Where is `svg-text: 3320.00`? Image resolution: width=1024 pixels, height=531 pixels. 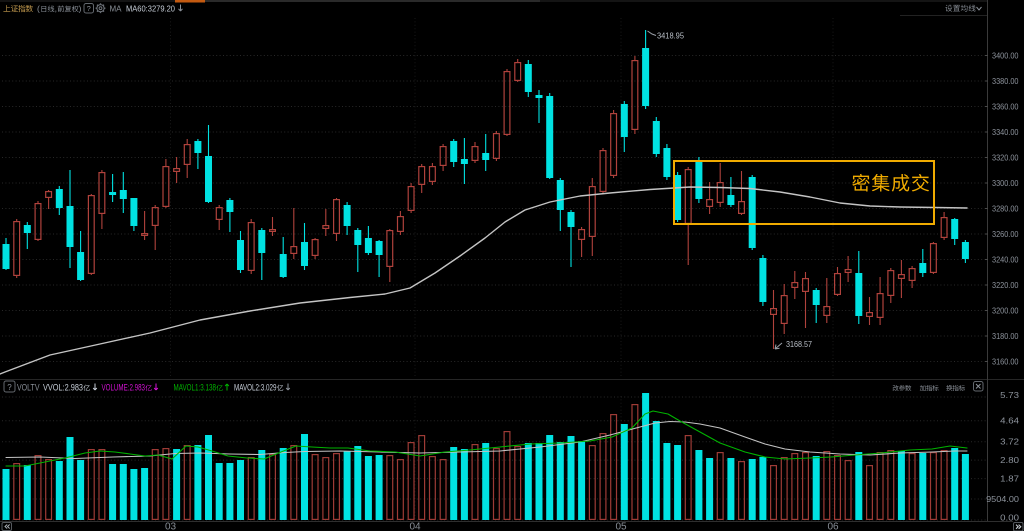 svg-text: 3320.00 is located at coordinates (1005, 157).